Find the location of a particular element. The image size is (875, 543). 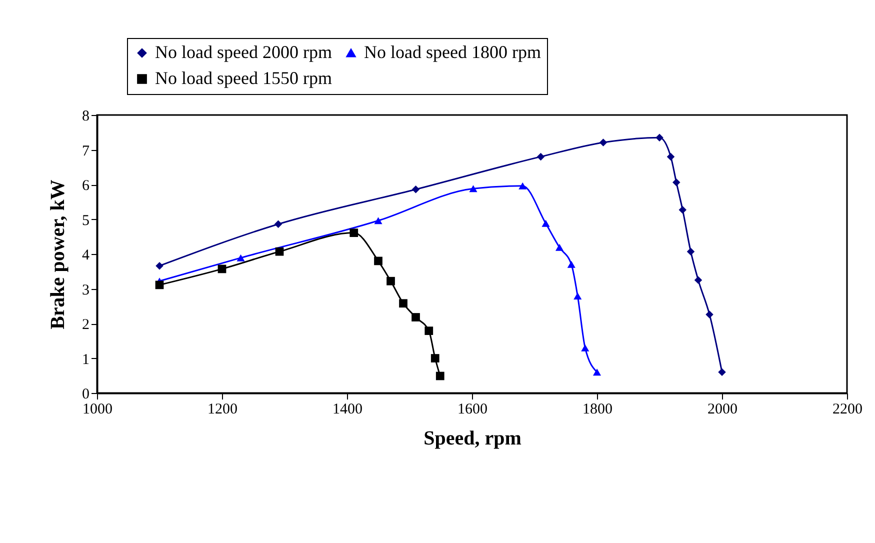

x-tick-label: 1600 is located at coordinates (473, 410).